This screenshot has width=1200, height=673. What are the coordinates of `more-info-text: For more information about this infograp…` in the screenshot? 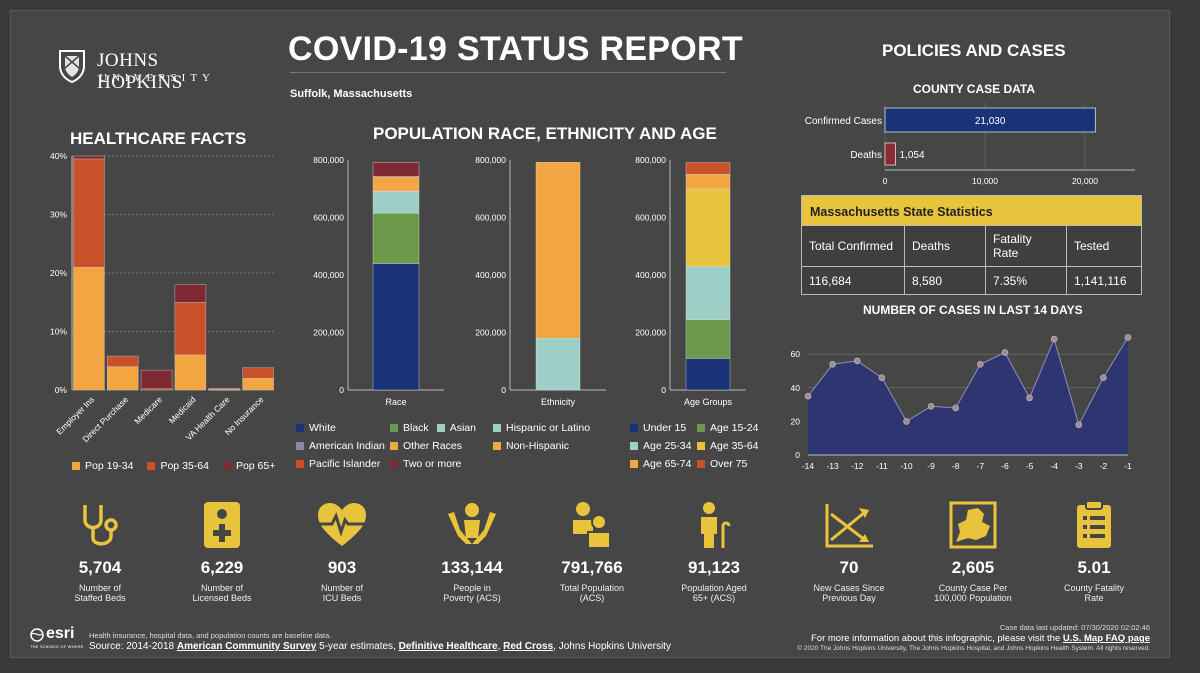 It's located at (936, 638).